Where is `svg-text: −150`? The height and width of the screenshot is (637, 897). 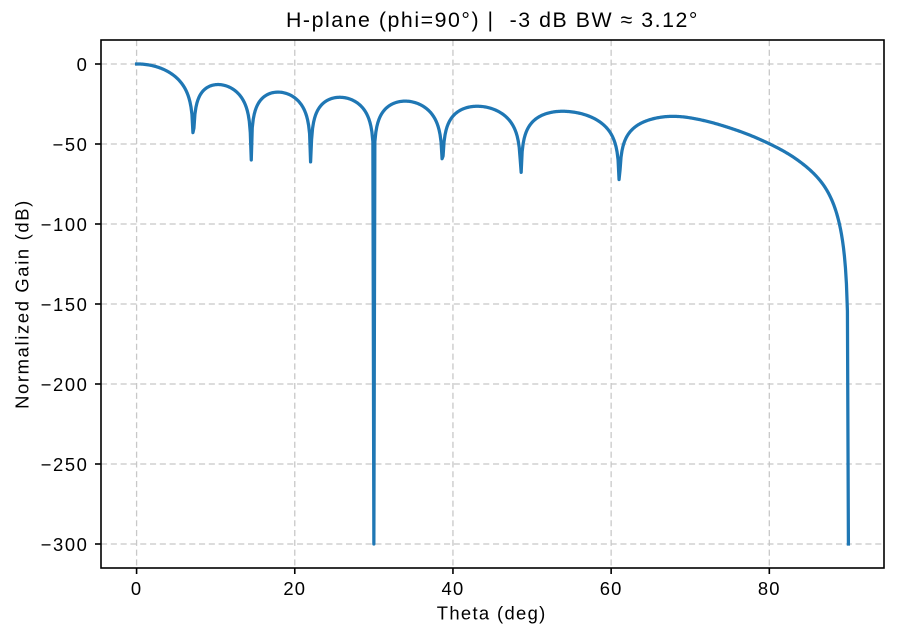 svg-text: −150 is located at coordinates (65, 304).